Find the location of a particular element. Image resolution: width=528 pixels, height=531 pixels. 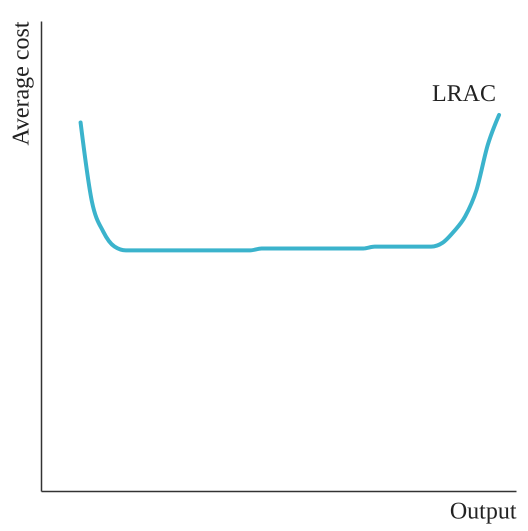

text: LRAC is located at coordinates (464, 94).